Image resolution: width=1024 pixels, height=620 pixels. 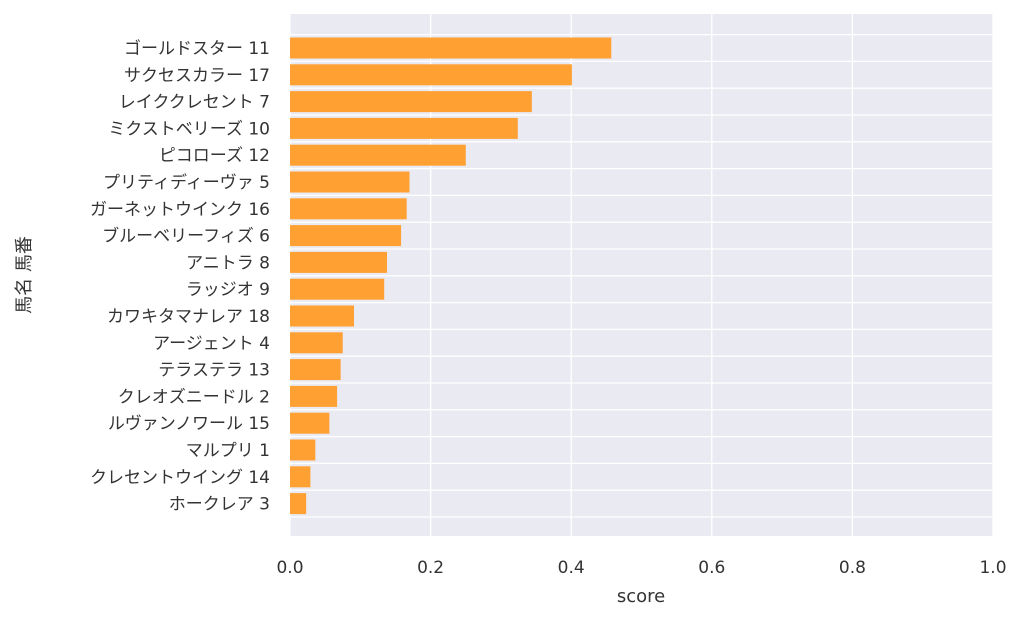 What do you see at coordinates (180, 210) in the screenshot?
I see `y-tick-label: ガーネットウインク 16` at bounding box center [180, 210].